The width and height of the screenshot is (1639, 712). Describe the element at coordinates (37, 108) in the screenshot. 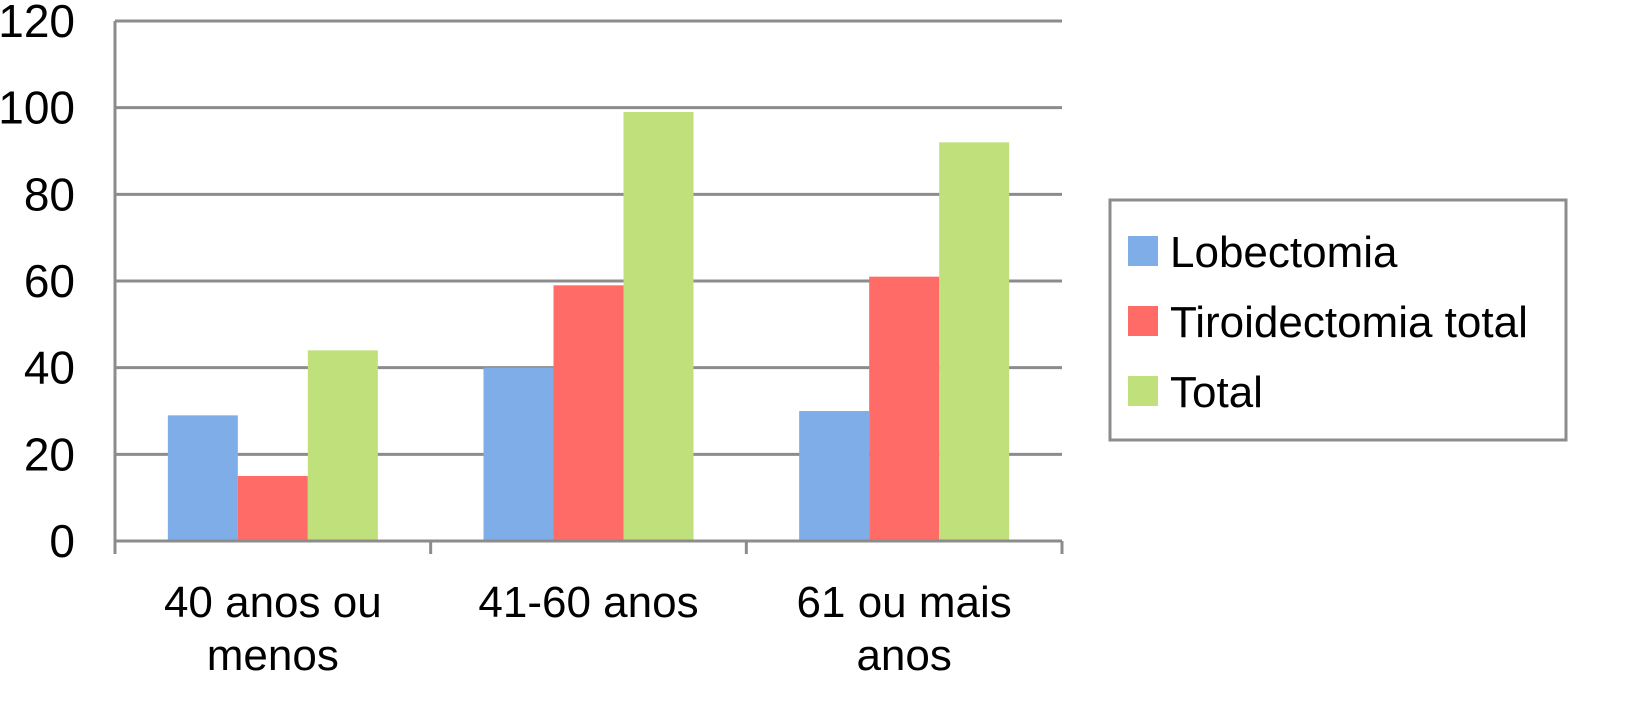

I see `y-tick-label: 100` at that location.